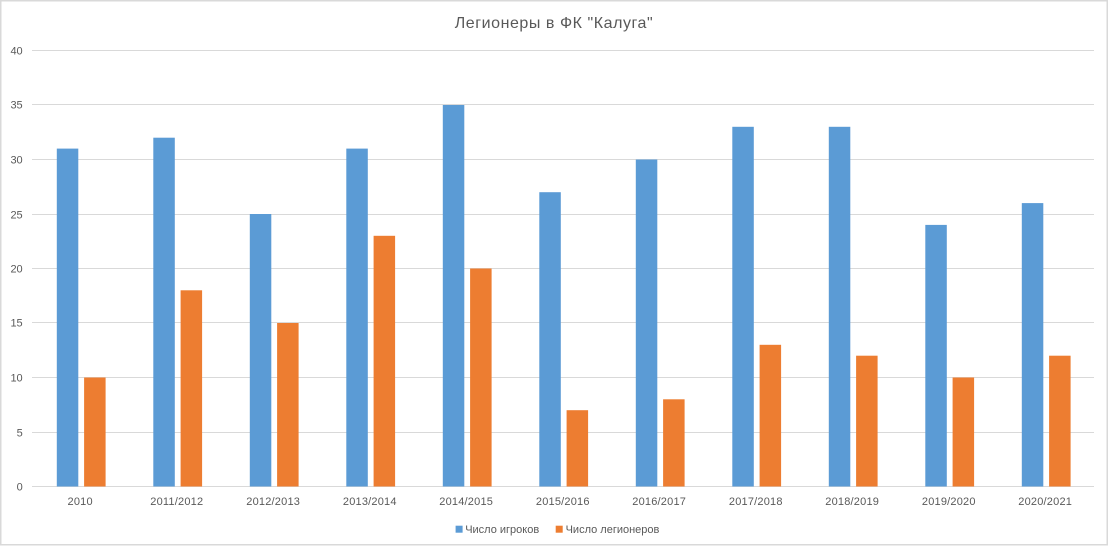  What do you see at coordinates (466, 502) in the screenshot?
I see `svg-text: 2014/2015` at bounding box center [466, 502].